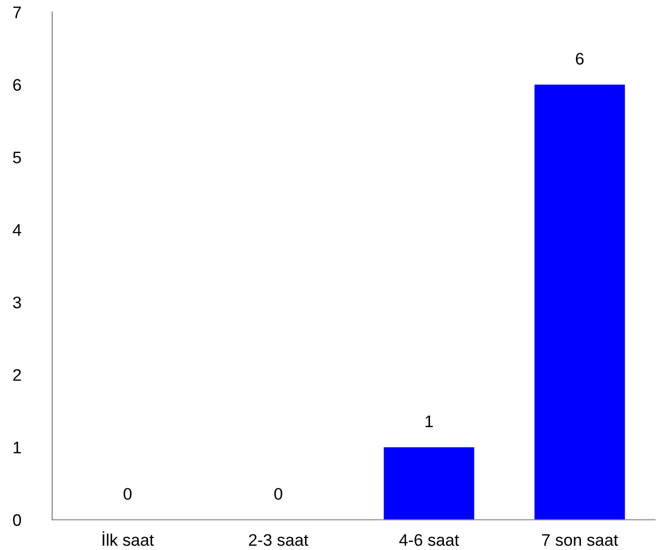 The width and height of the screenshot is (661, 550). I want to click on y-tick-label: 0, so click(17, 520).